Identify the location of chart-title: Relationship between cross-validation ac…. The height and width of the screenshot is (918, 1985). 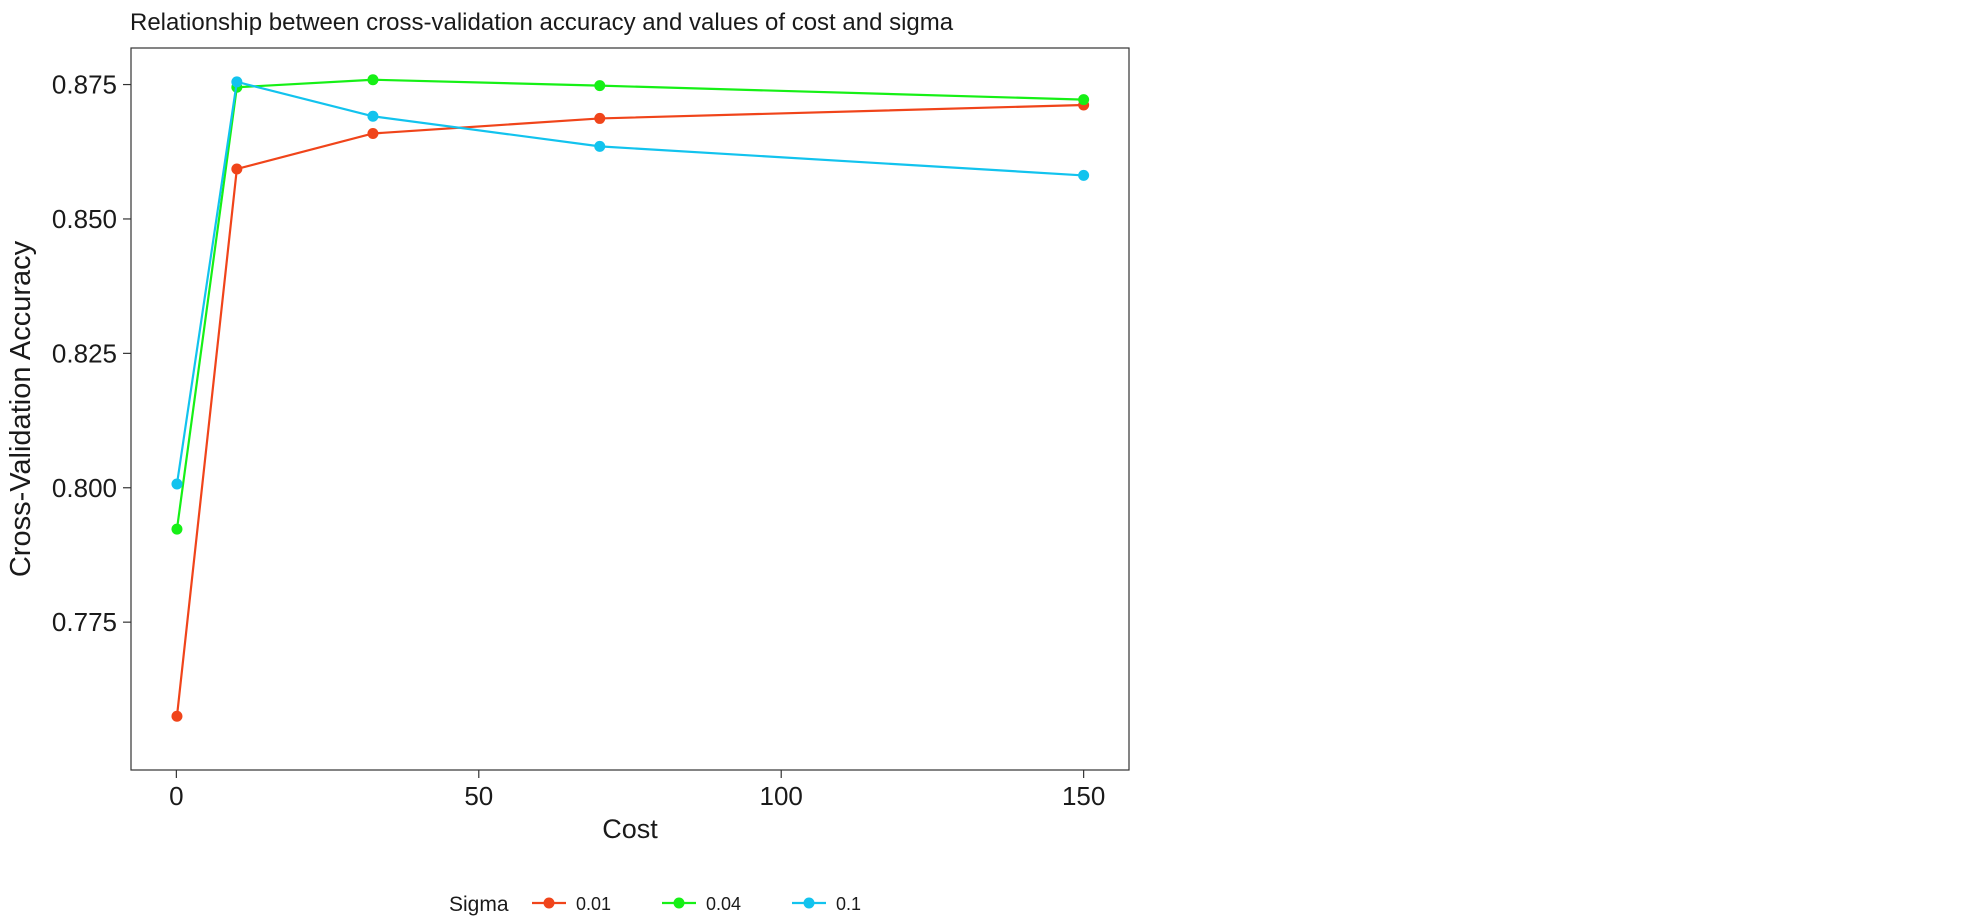
(542, 22).